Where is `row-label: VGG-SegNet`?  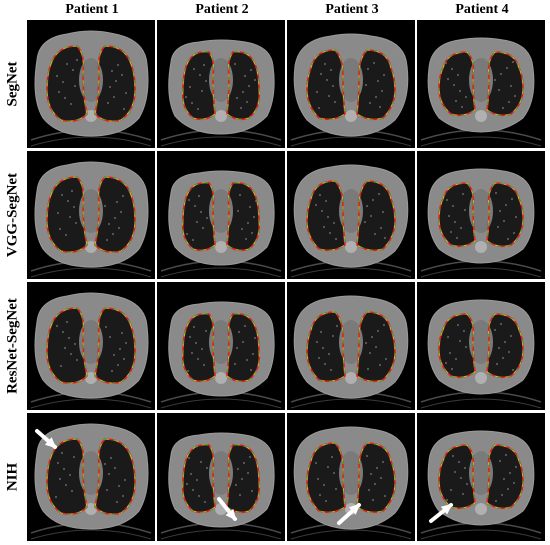
row-label: VGG-SegNet is located at coordinates (12, 215).